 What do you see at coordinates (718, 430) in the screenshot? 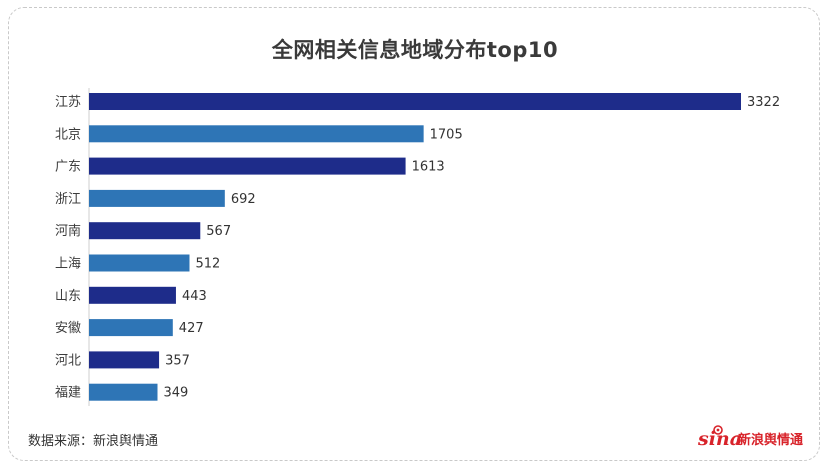
I see `sina-eye-icon` at bounding box center [718, 430].